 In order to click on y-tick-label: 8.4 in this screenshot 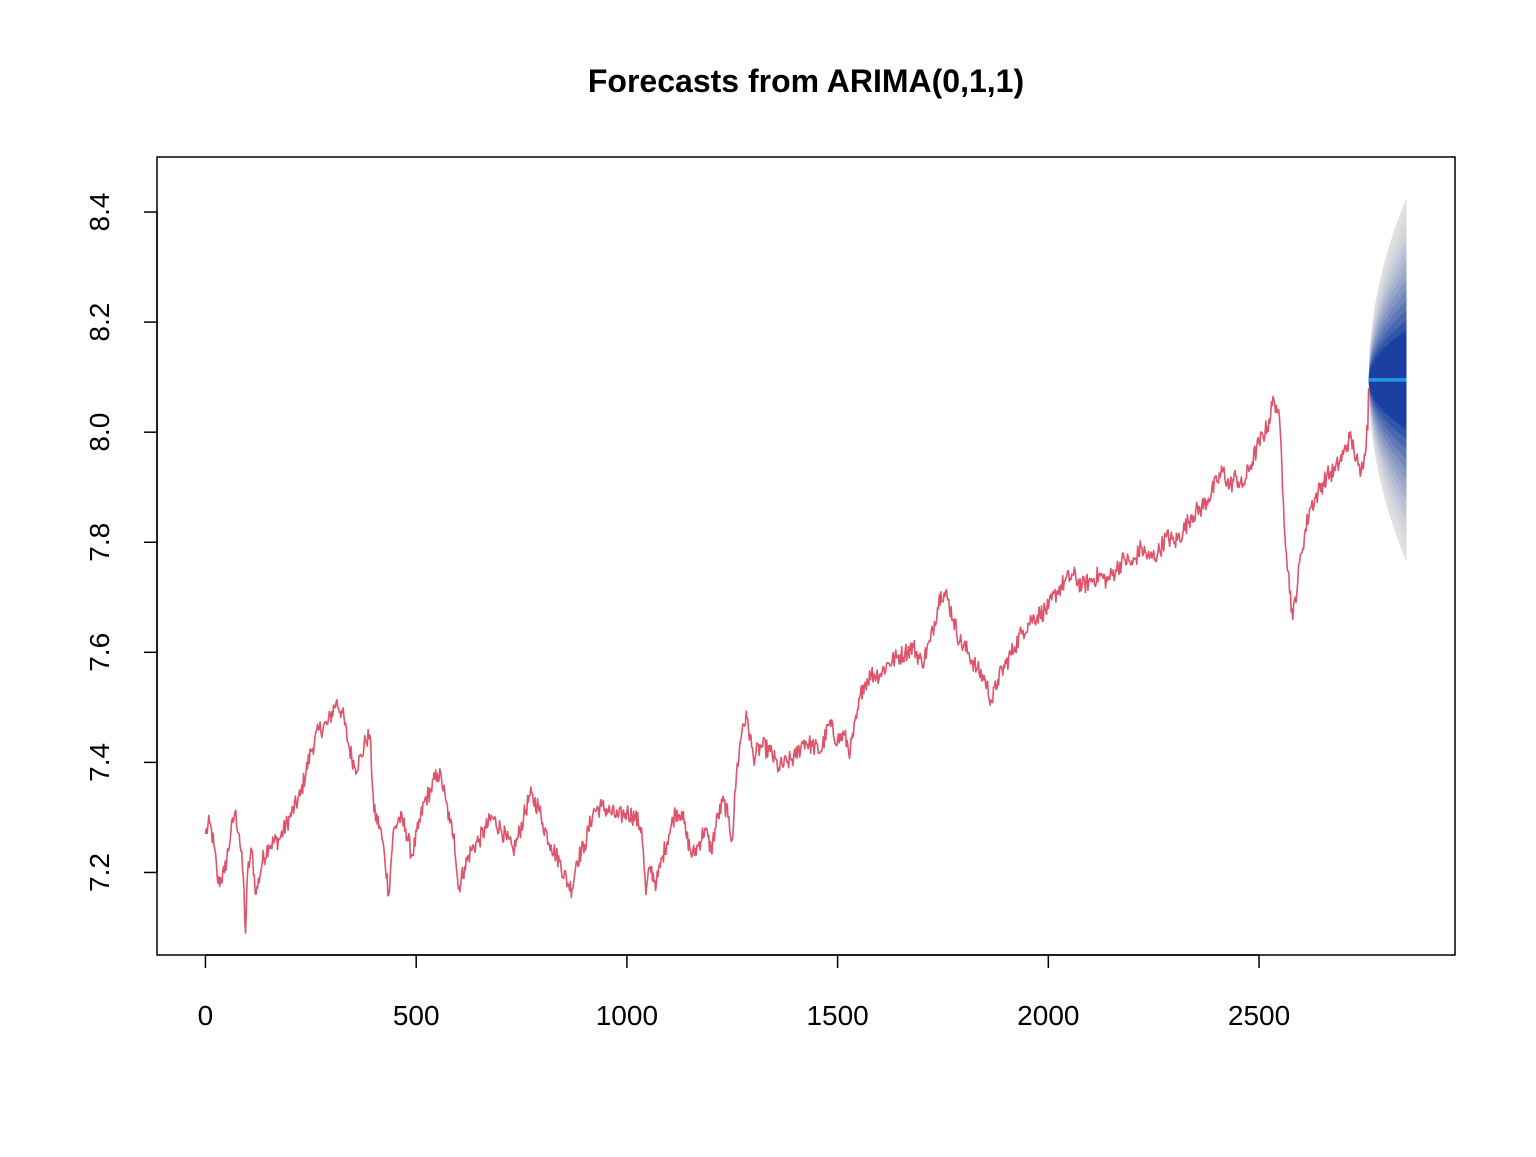, I will do `click(99, 212)`.